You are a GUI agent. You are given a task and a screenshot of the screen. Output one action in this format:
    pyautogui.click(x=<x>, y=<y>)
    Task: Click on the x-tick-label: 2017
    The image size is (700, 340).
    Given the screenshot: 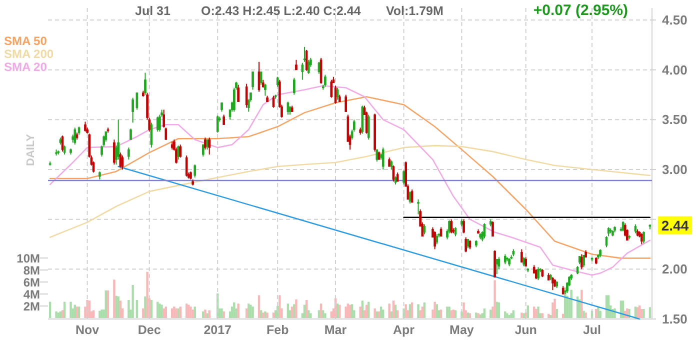 What is the action you would take?
    pyautogui.click(x=218, y=330)
    